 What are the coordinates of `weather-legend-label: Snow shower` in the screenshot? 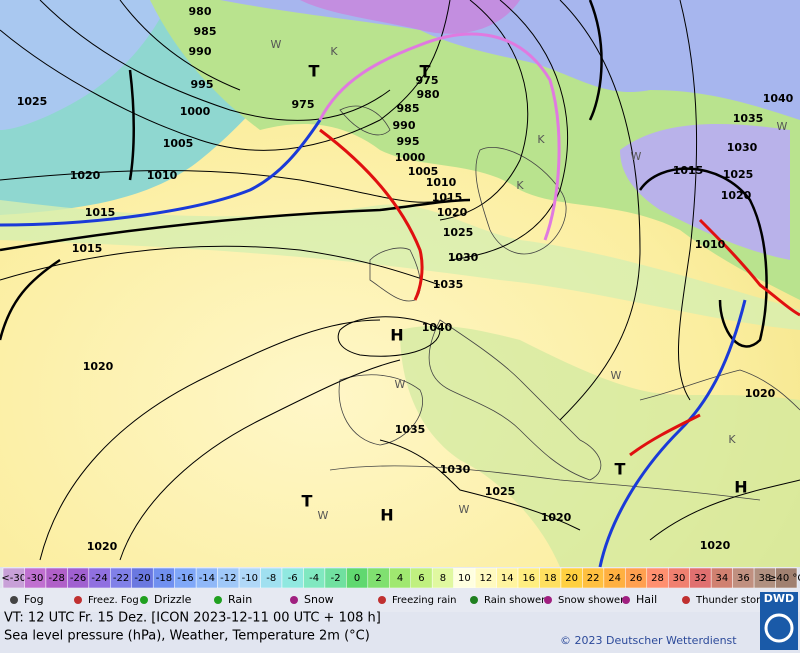 It's located at (591, 600).